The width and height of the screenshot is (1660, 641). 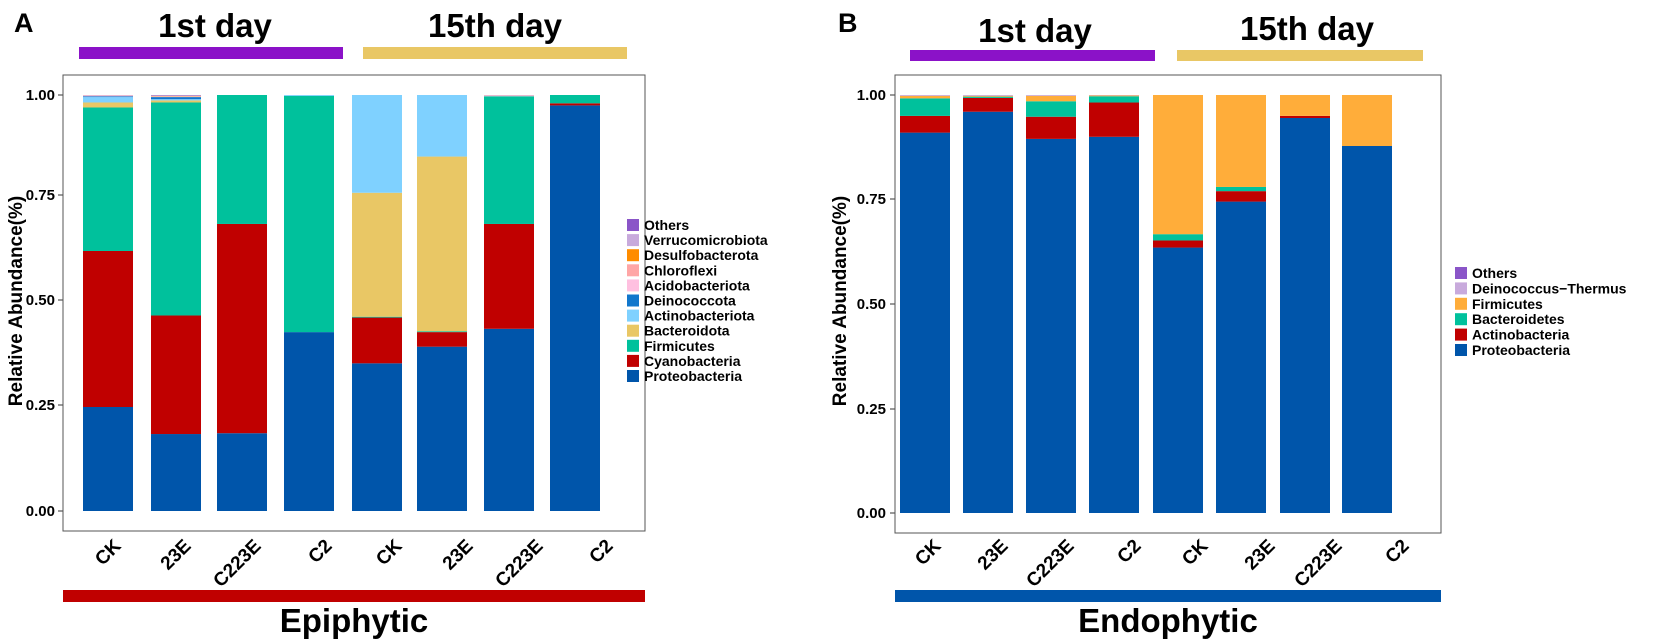 I want to click on y-tick-label: 0.00, so click(x=871, y=513).